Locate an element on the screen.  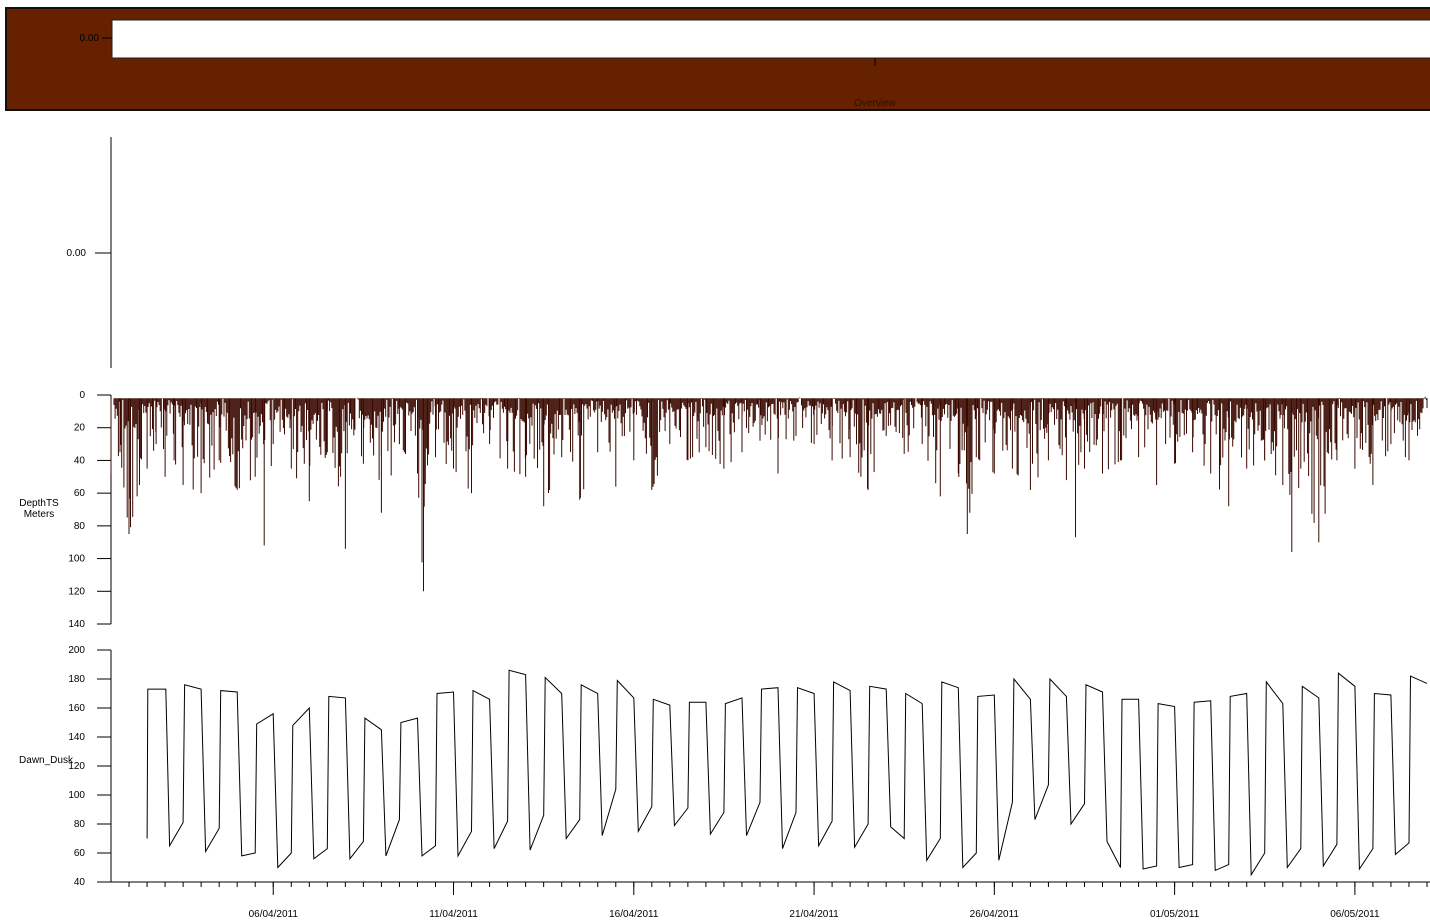
overview-panel: 0.00 Overview is located at coordinates (717, 59).